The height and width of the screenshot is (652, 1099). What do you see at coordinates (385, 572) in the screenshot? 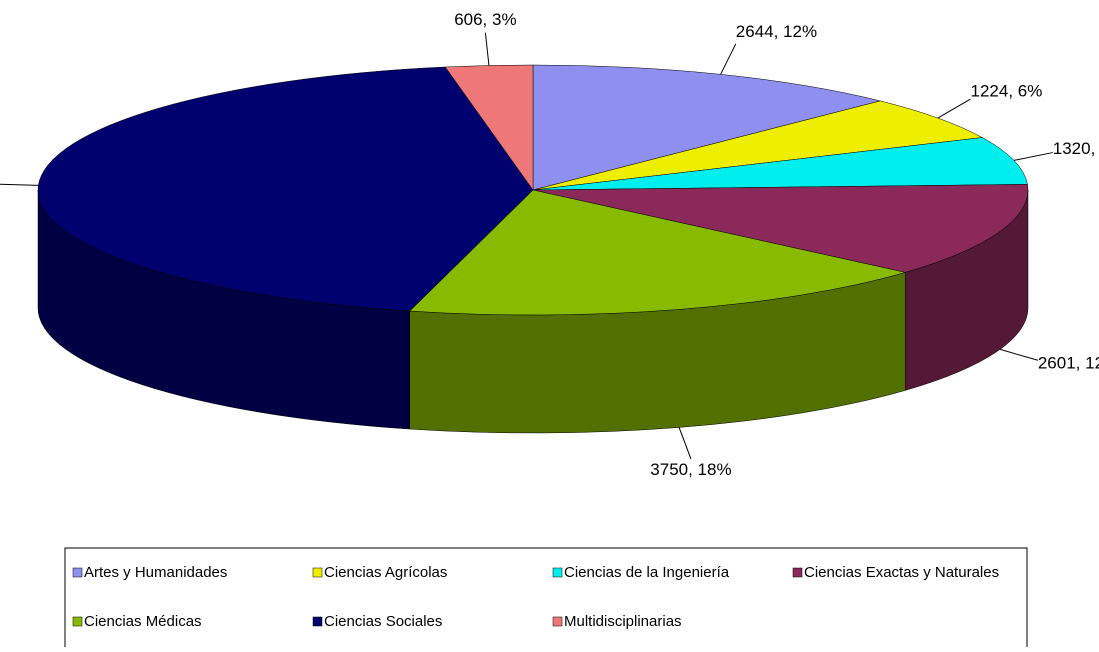
I see `legend-label: Ciencias Agrícolas` at bounding box center [385, 572].